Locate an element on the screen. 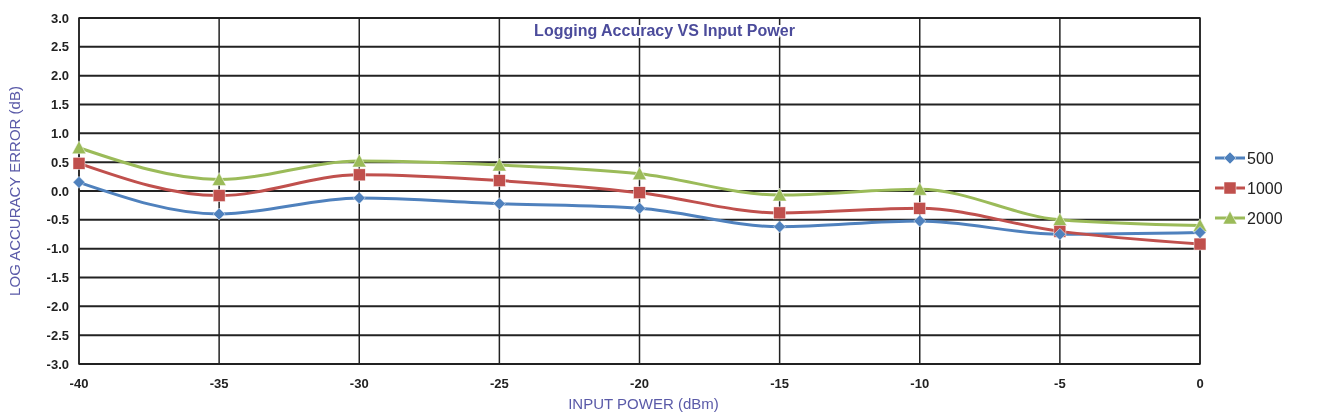 This screenshot has height=417, width=1324. y-axis-title: LOG ACCURACY ERROR (dB) is located at coordinates (14, 191).